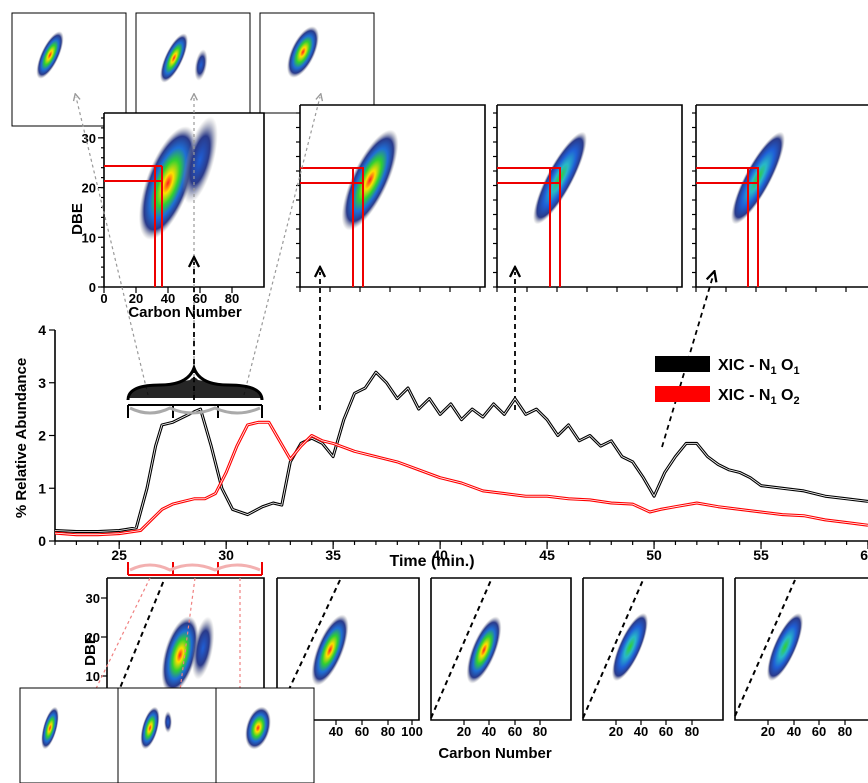 Image resolution: width=868 pixels, height=783 pixels. What do you see at coordinates (136, 298) in the screenshot?
I see `top-x-tick-label: 20` at bounding box center [136, 298].